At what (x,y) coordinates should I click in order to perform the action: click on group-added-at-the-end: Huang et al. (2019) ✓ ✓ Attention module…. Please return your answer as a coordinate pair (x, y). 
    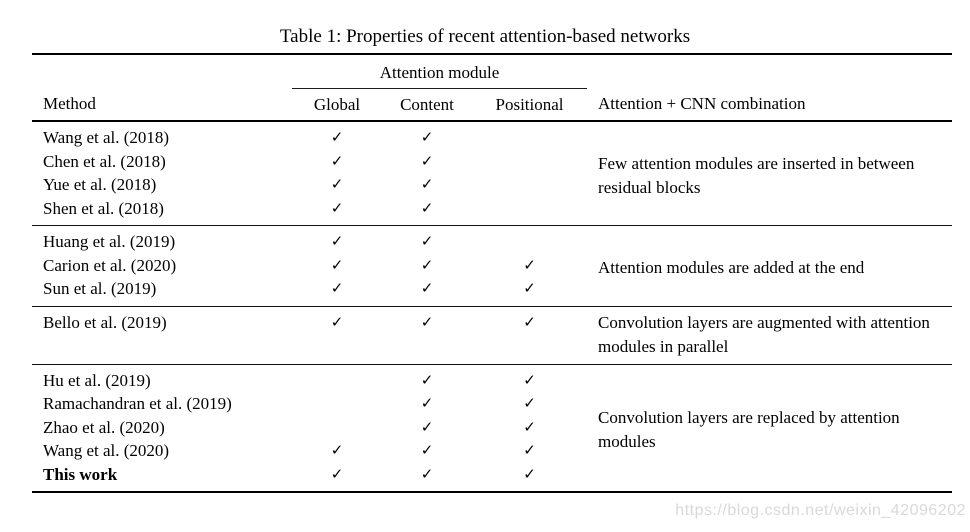
    Looking at the image, I should click on (492, 266).